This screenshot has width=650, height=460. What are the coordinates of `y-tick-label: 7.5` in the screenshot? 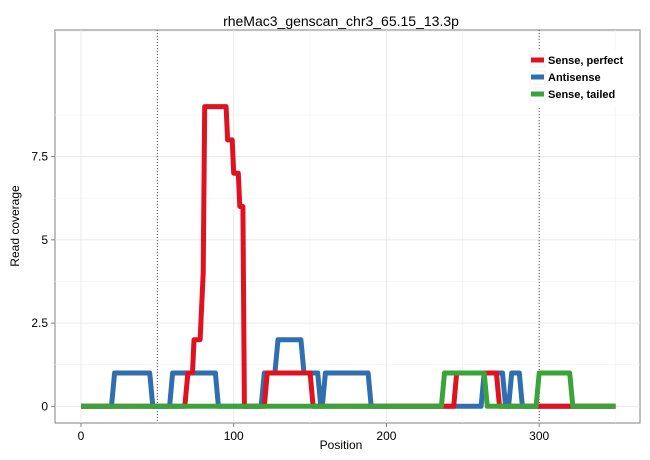 It's located at (39, 157).